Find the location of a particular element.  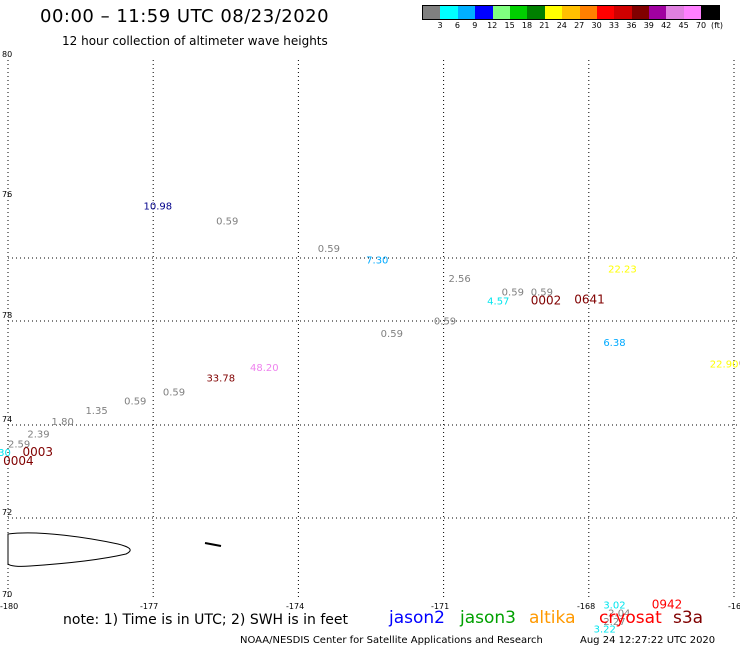

island is located at coordinates (213, 544).